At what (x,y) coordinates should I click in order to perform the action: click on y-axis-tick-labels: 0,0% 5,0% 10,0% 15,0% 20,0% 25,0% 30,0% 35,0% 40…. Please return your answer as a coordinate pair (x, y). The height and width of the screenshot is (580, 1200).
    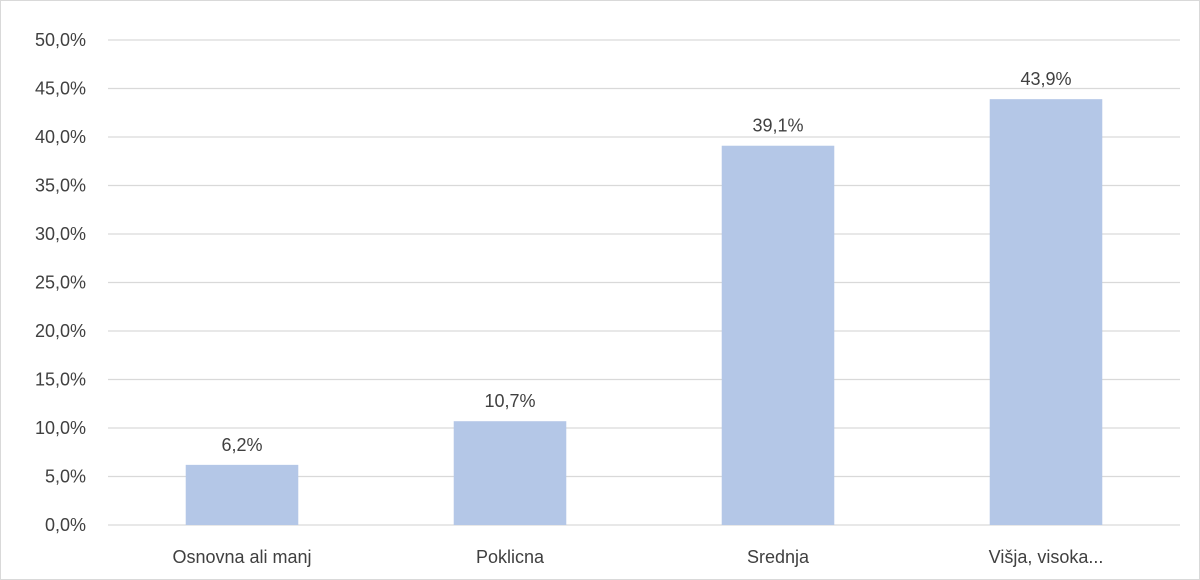
    Looking at the image, I should click on (60, 282).